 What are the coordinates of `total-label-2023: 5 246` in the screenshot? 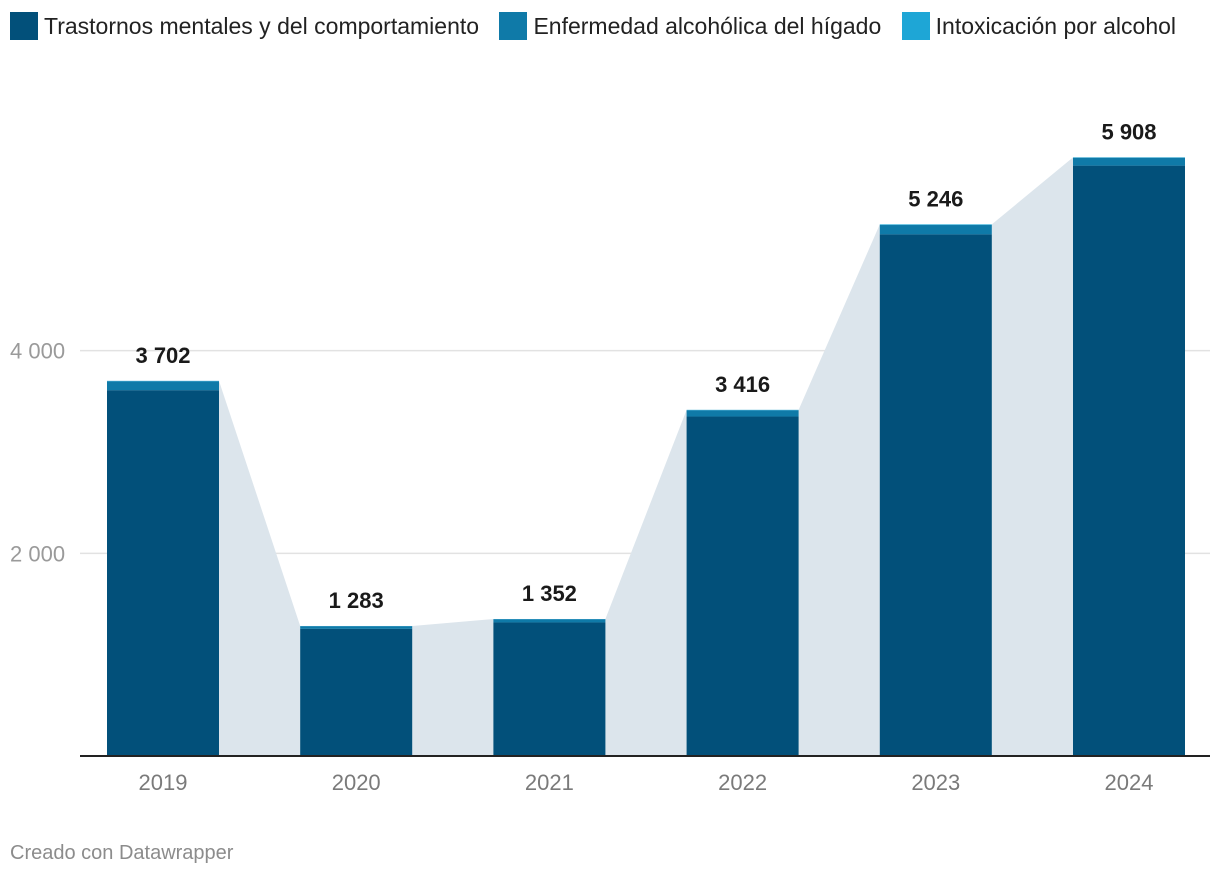 It's located at (935, 198).